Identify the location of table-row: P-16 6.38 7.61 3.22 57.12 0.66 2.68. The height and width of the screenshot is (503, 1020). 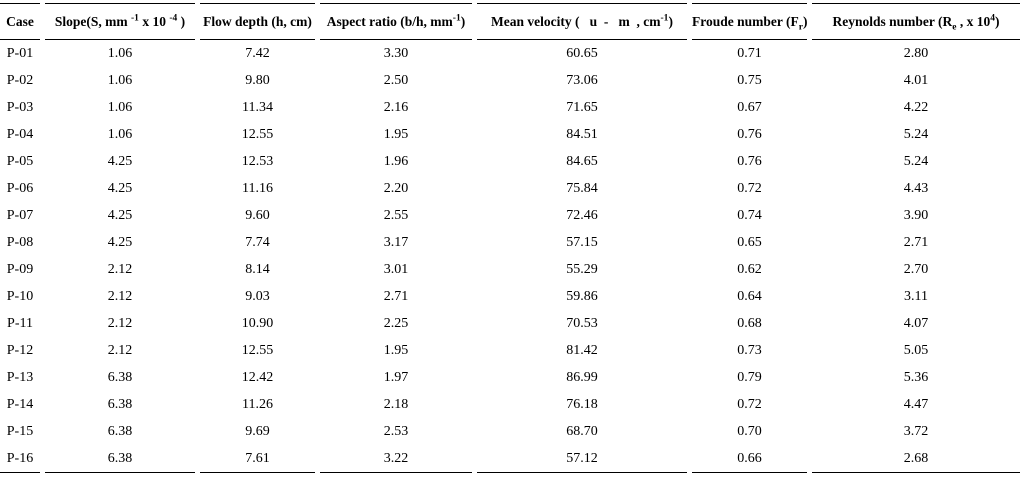
(510, 459).